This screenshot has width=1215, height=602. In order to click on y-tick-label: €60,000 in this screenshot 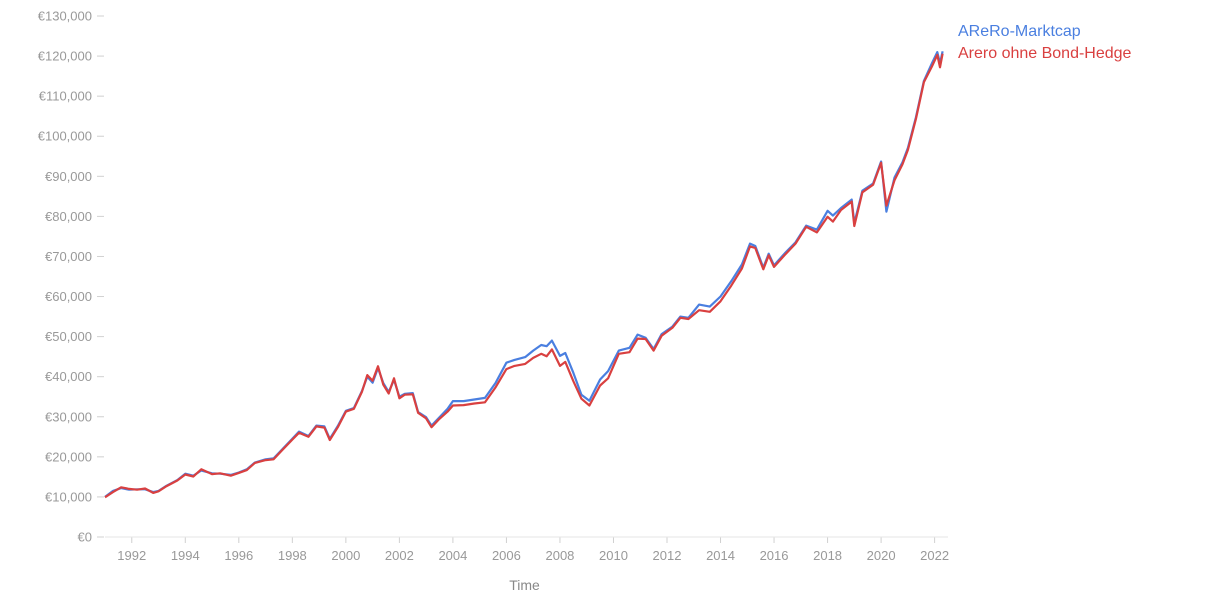, I will do `click(68, 296)`.